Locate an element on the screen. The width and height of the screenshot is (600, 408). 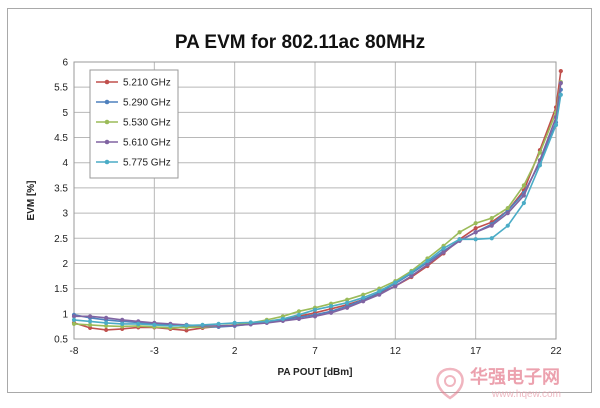
y-tick-label: 2 is located at coordinates (65, 264).